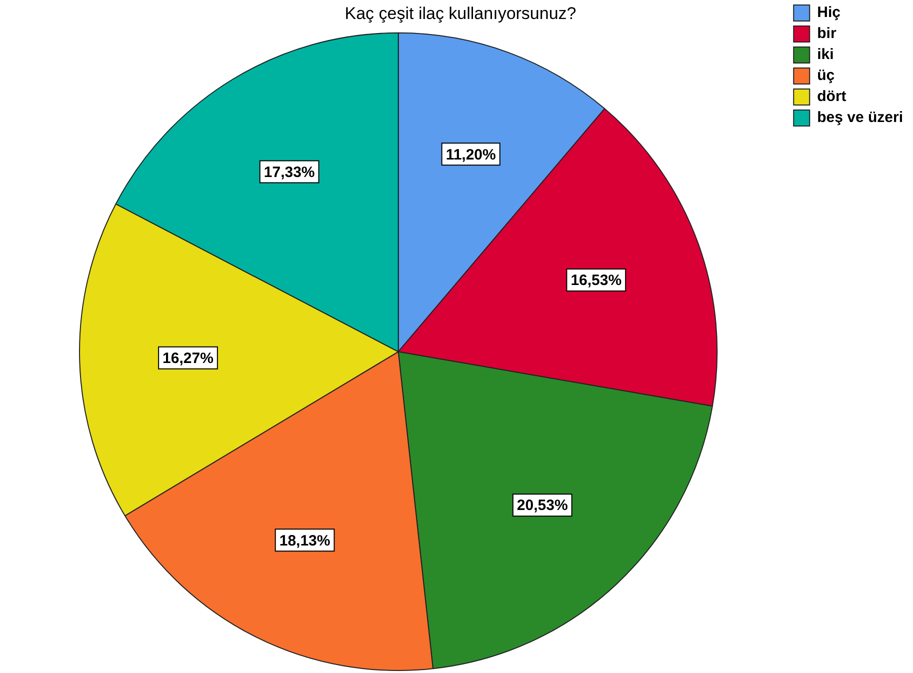 The height and width of the screenshot is (673, 913). What do you see at coordinates (304, 541) in the screenshot?
I see `data-label: 18,13%` at bounding box center [304, 541].